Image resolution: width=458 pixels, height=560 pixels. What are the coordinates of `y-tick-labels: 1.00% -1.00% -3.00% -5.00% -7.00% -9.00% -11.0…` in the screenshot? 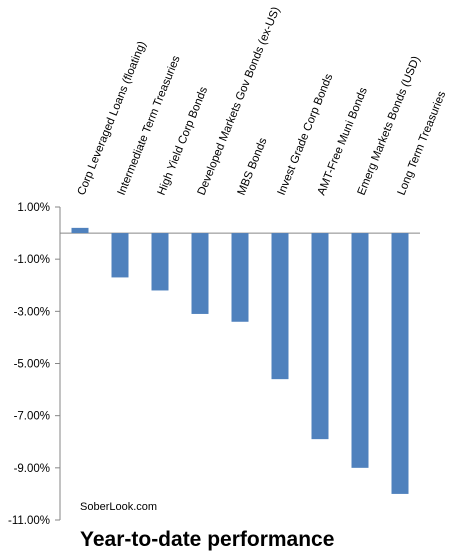 It's located at (29, 364).